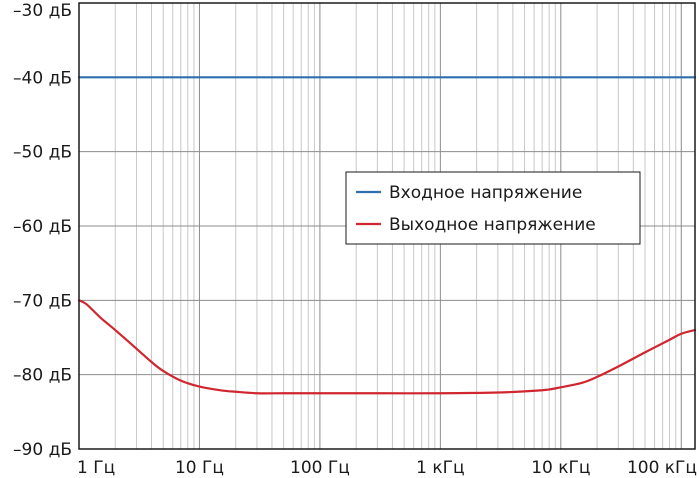  I want to click on y-tick-label: –70 дБ, so click(42, 301).